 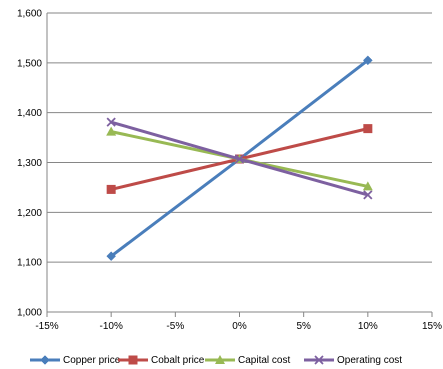 I want to click on x-tick-label: 0%, so click(x=239, y=326).